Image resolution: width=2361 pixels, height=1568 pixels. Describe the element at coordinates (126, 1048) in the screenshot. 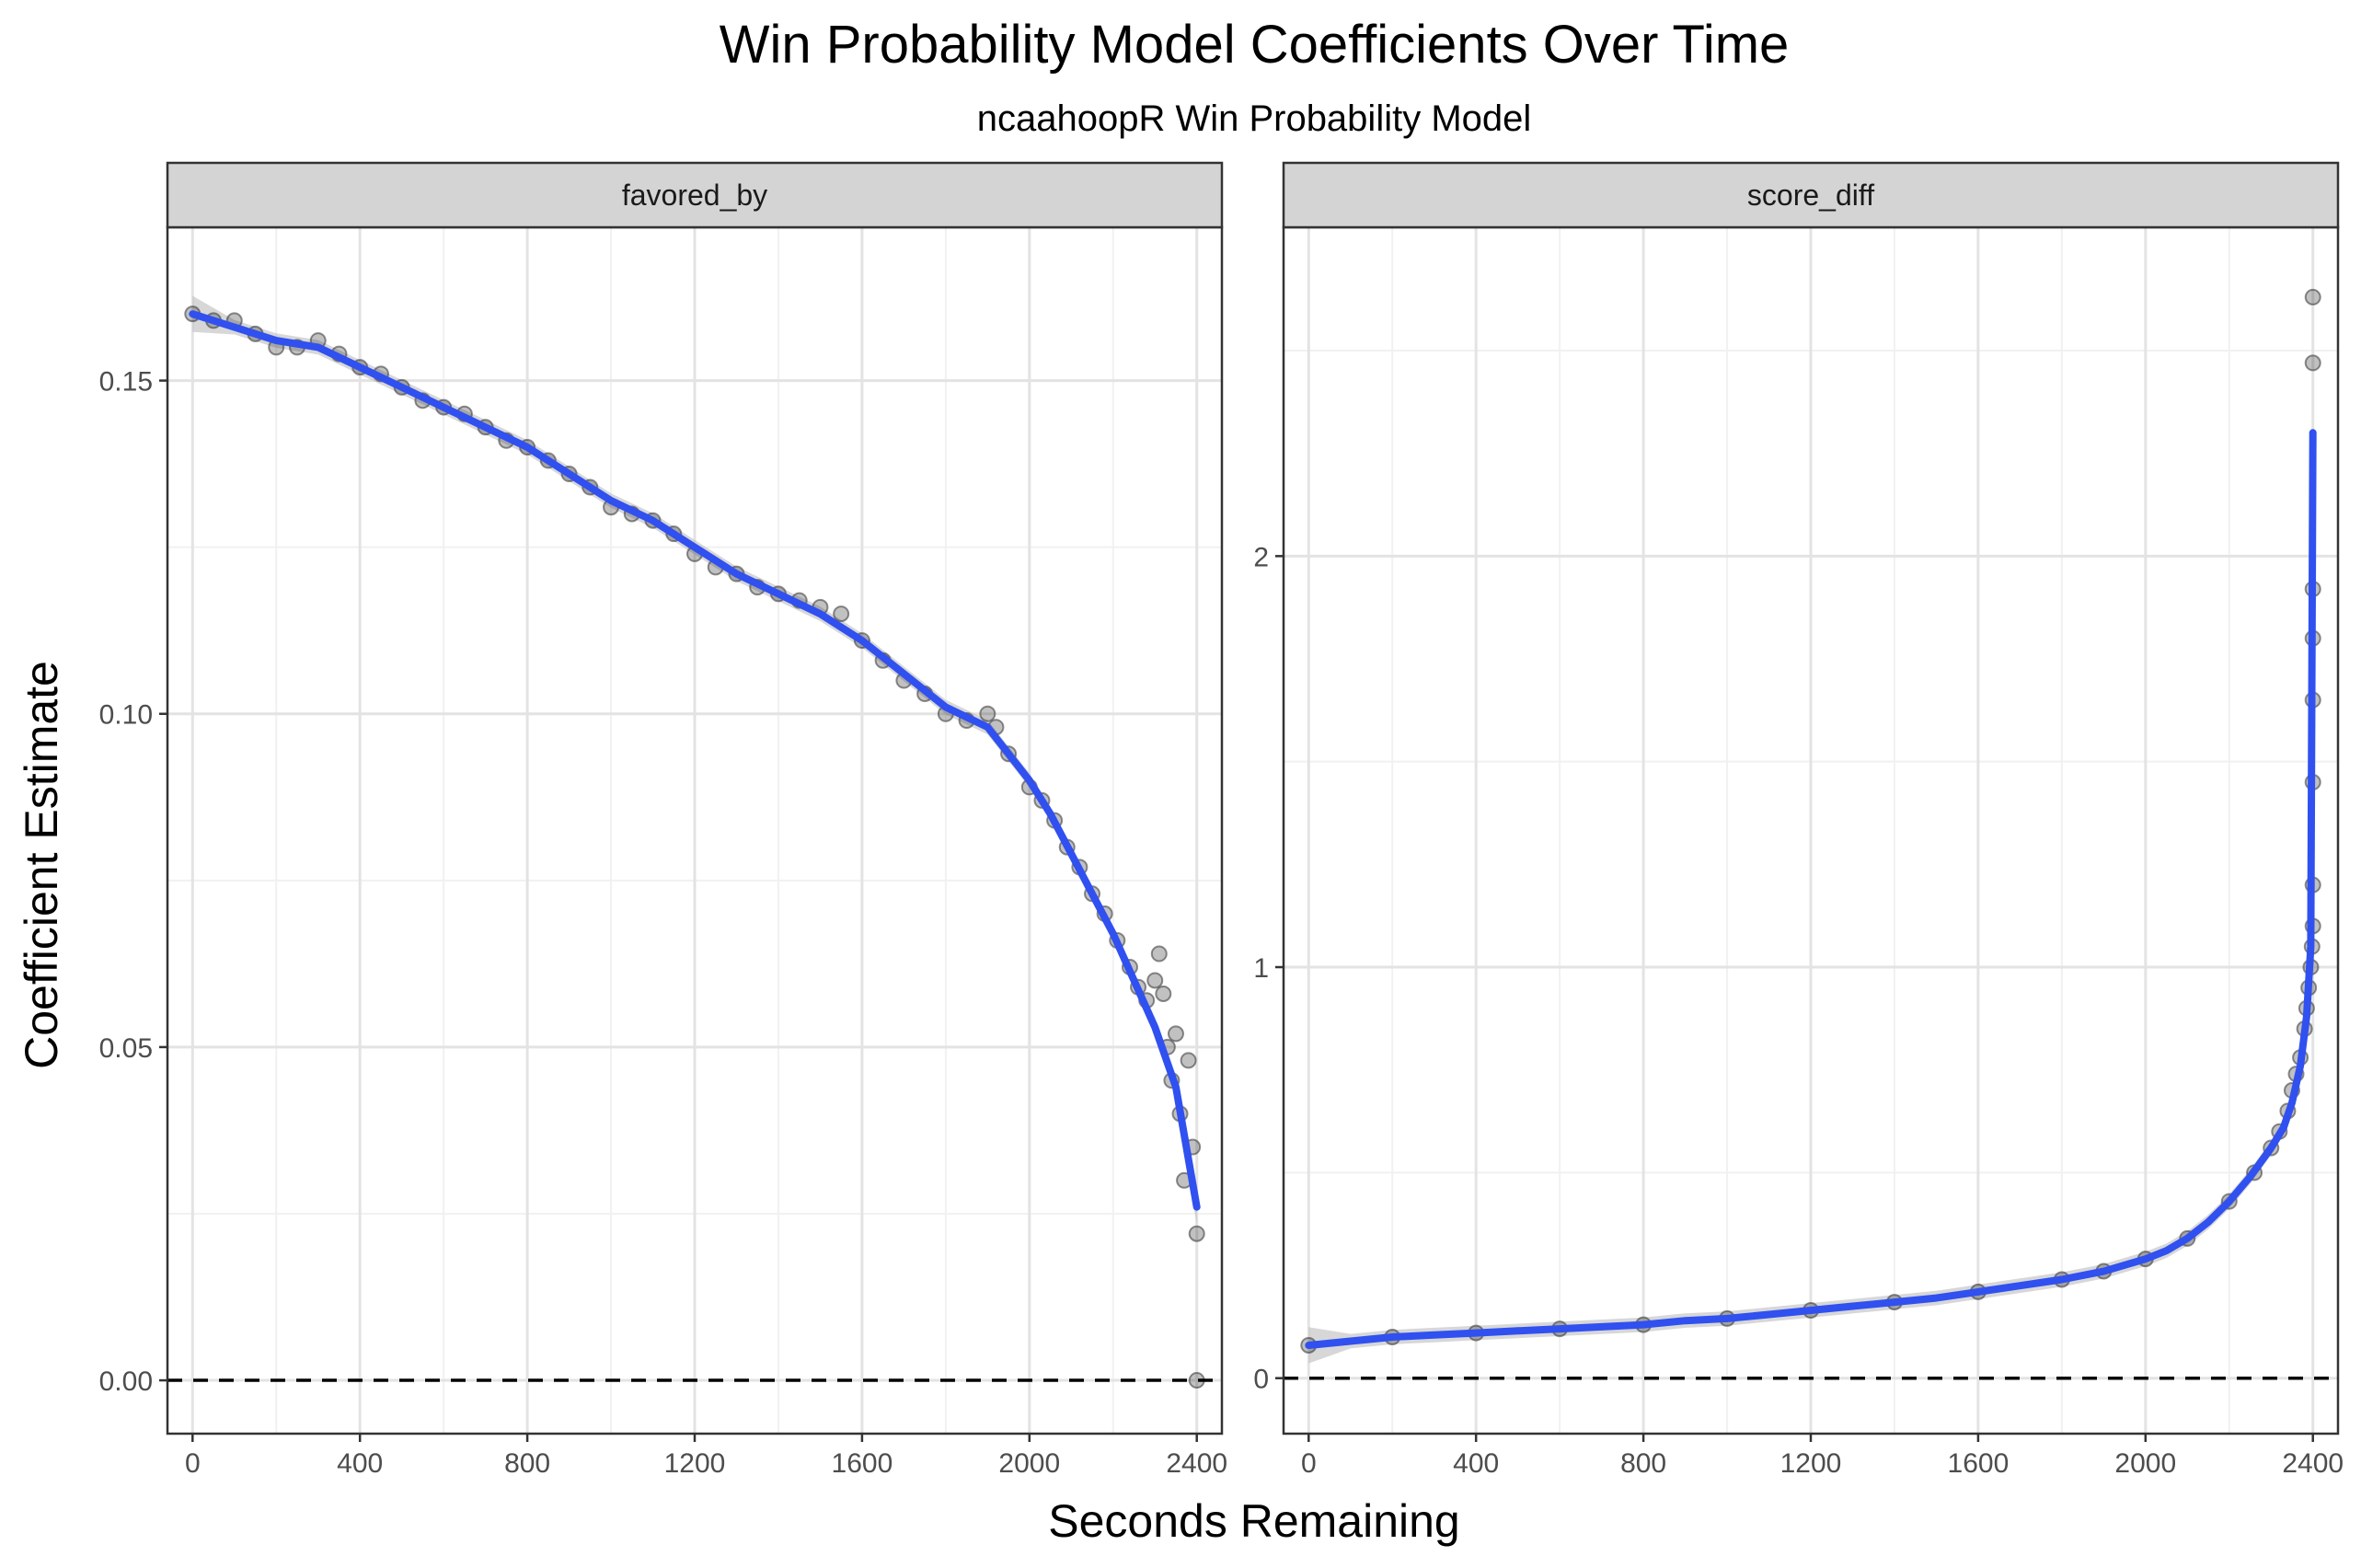

I see `y-tick-label: 0.05` at that location.